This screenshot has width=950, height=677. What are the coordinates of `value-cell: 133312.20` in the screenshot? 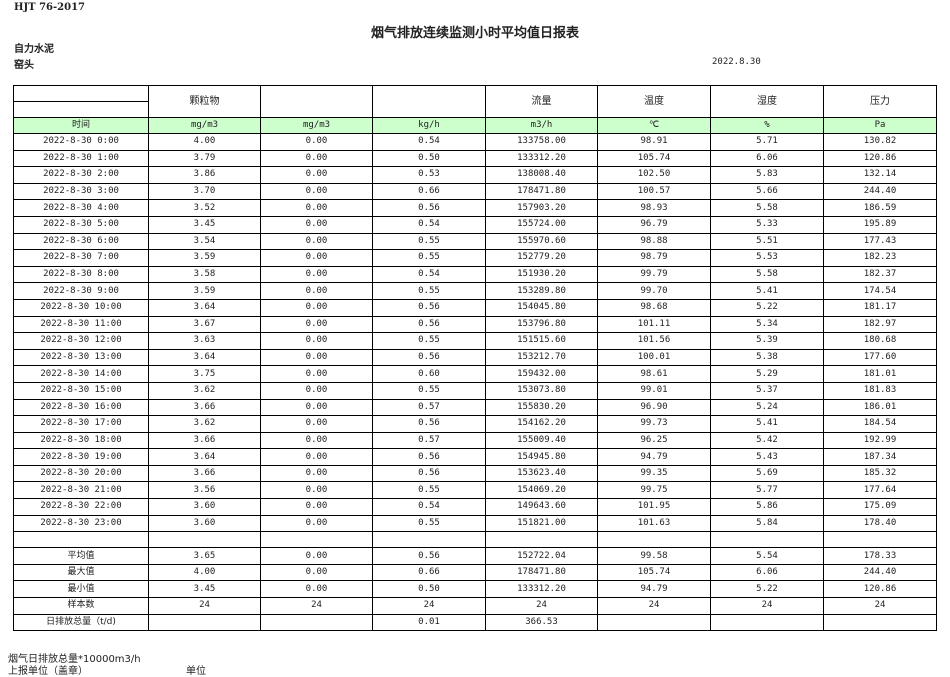 It's located at (541, 158).